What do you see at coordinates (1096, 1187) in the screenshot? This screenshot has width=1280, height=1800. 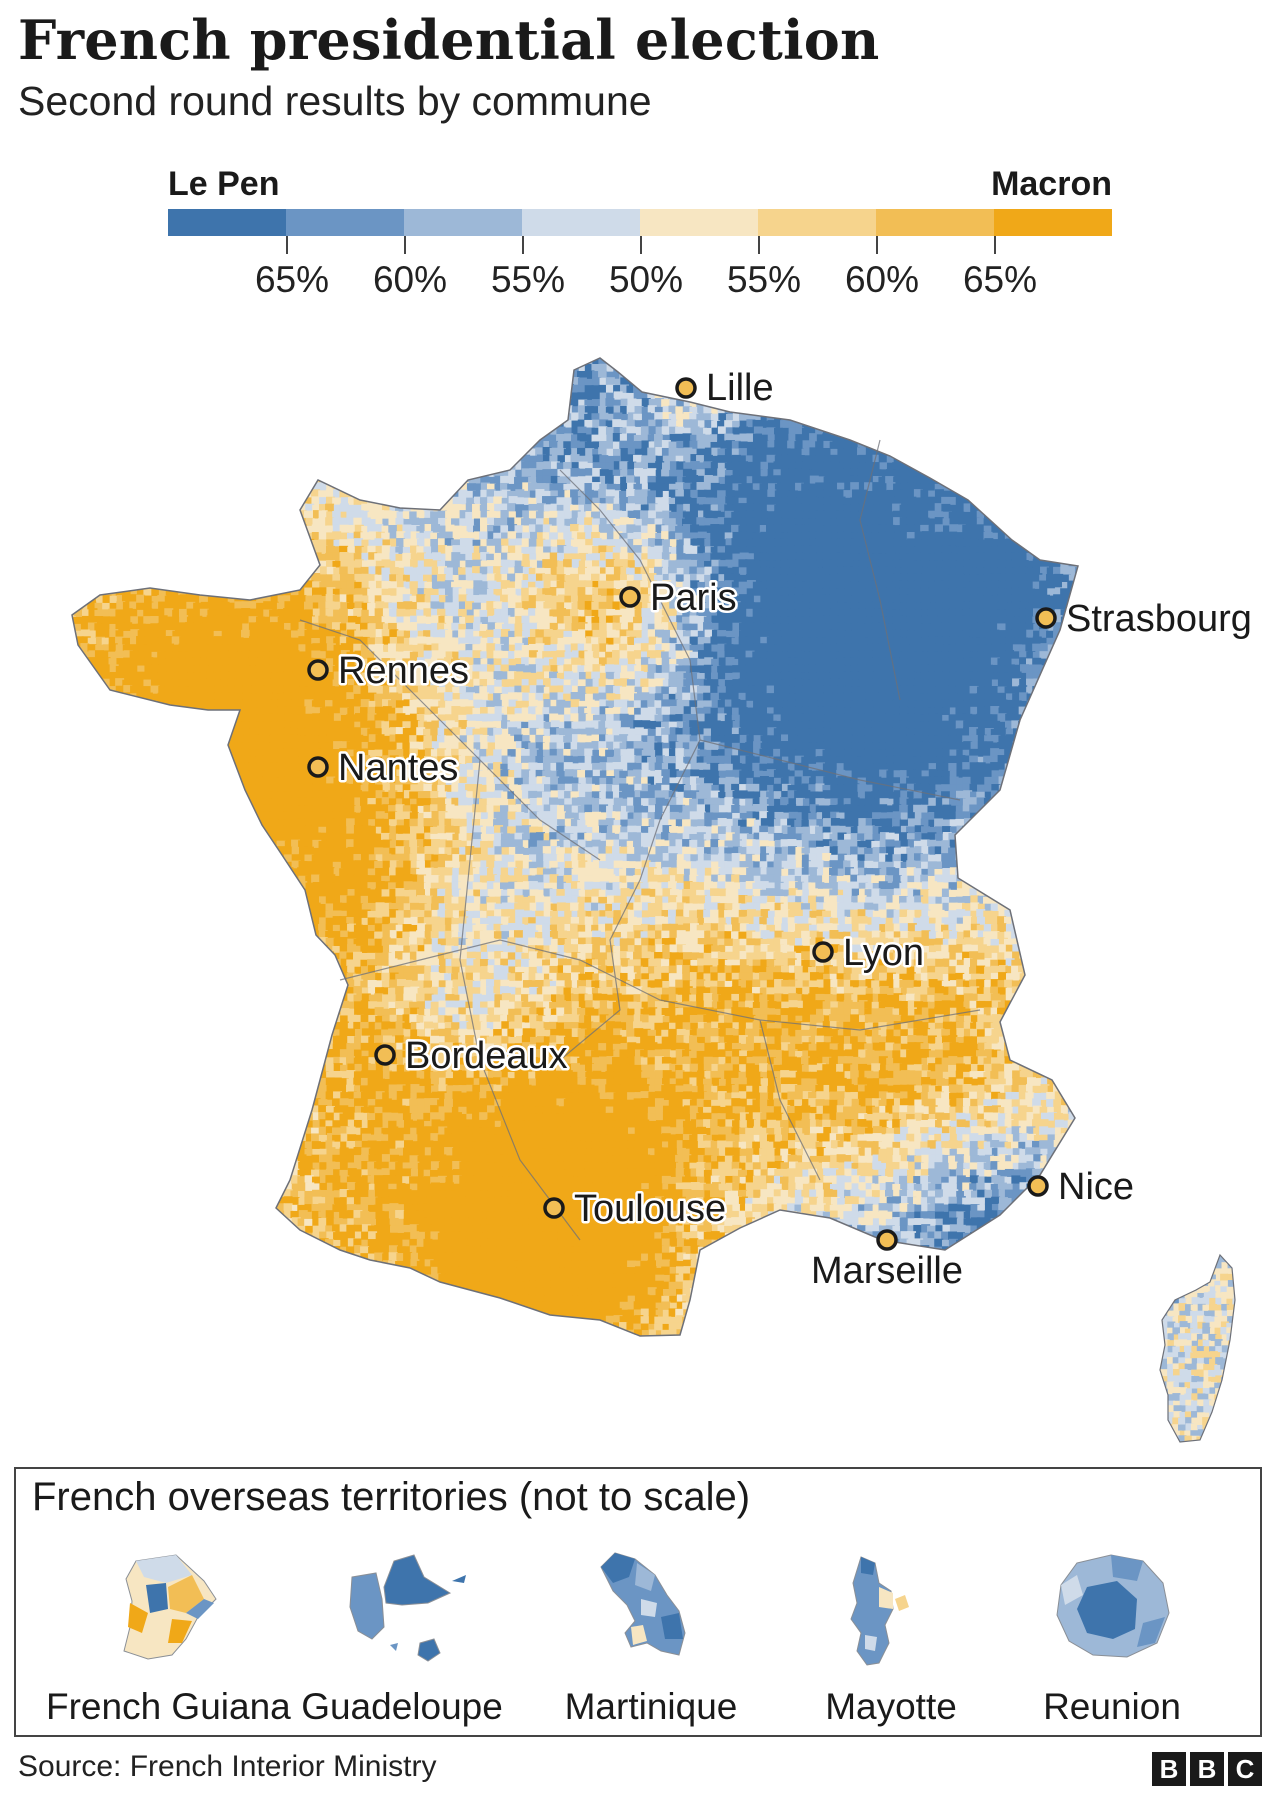 I see `city-label: Nice` at bounding box center [1096, 1187].